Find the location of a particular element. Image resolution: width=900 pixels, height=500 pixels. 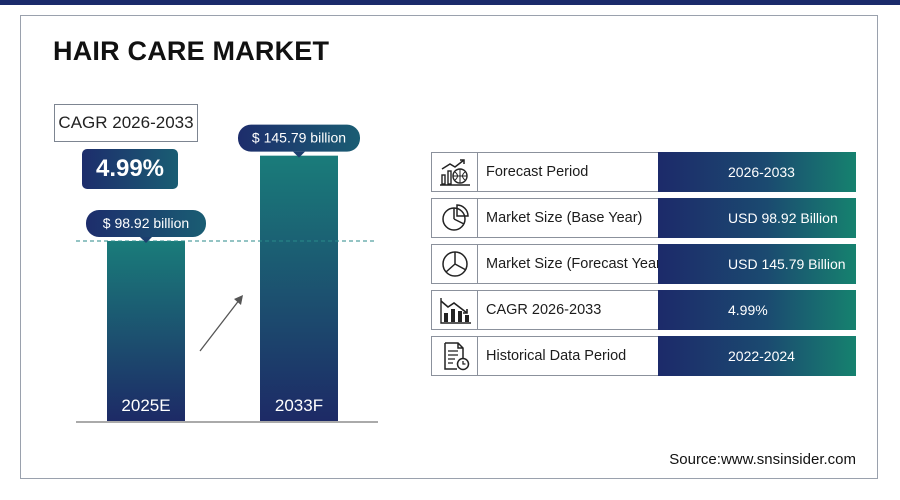

growth-arrow-head is located at coordinates (238, 300).